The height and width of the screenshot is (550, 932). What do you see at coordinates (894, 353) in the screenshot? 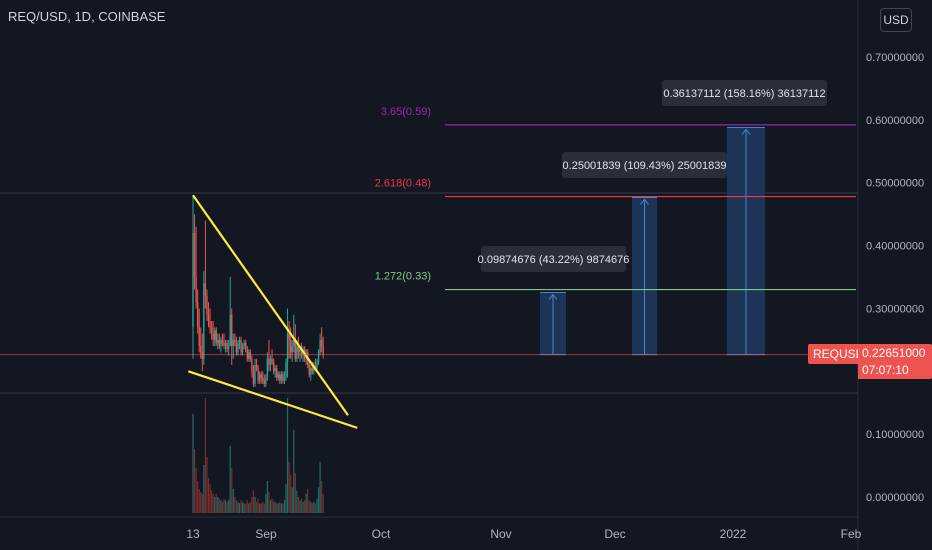
I see `current-price-value: 0.22651000` at bounding box center [894, 353].